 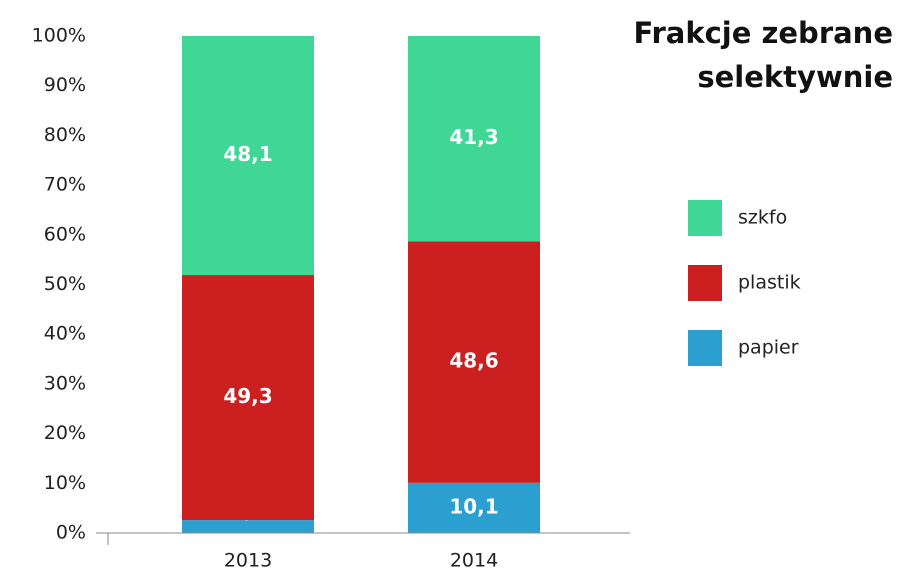 I want to click on y-tick-label: 10%, so click(x=65, y=483).